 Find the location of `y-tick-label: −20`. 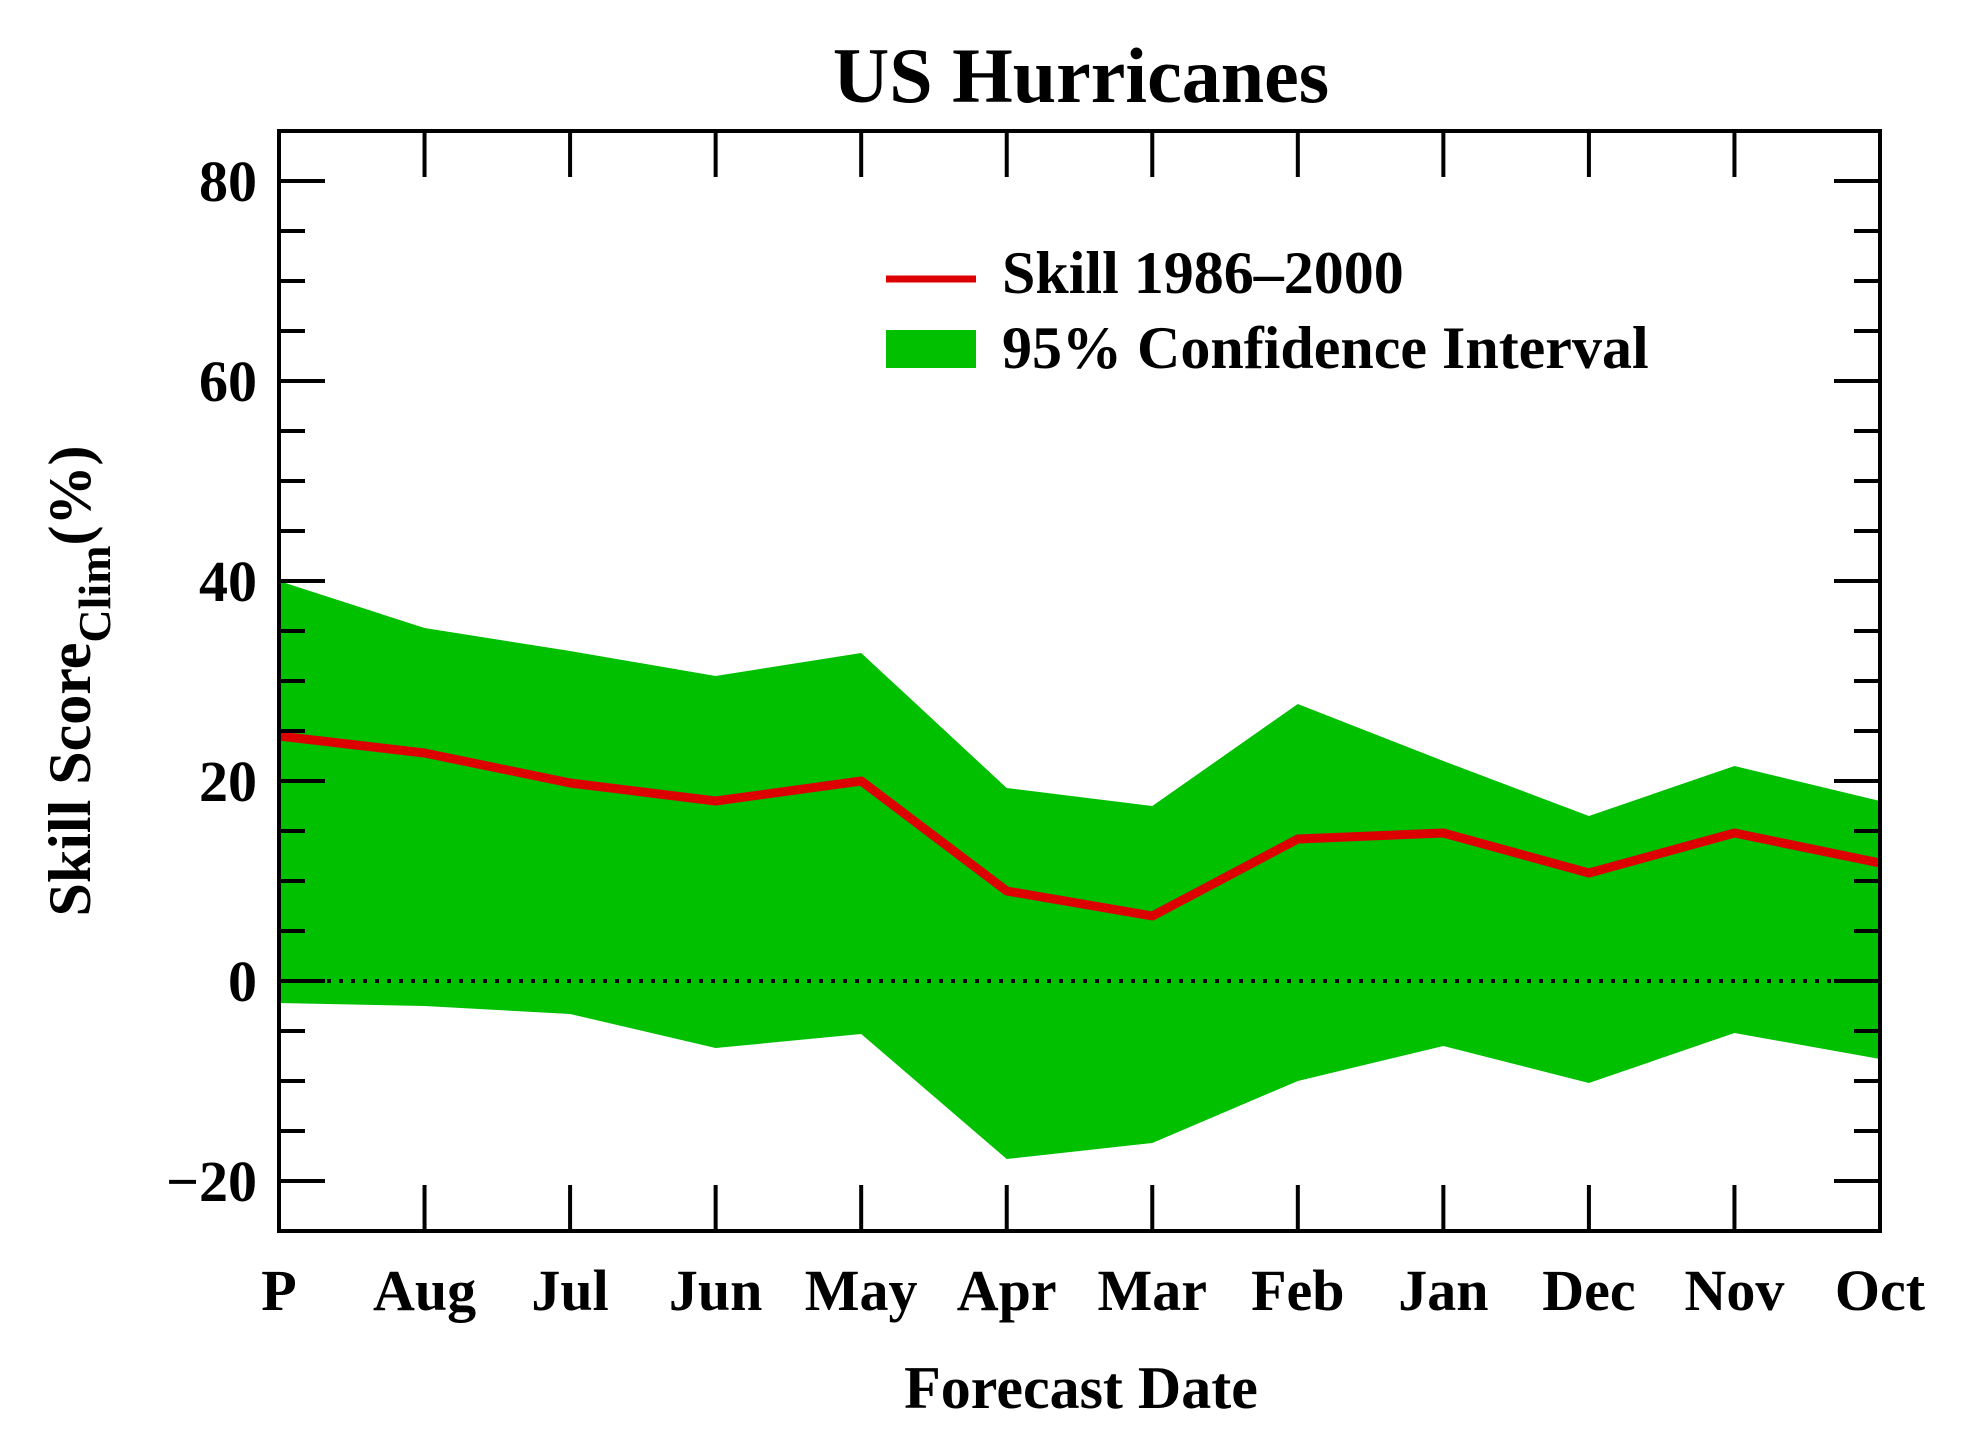

y-tick-label: −20 is located at coordinates (211, 1181).